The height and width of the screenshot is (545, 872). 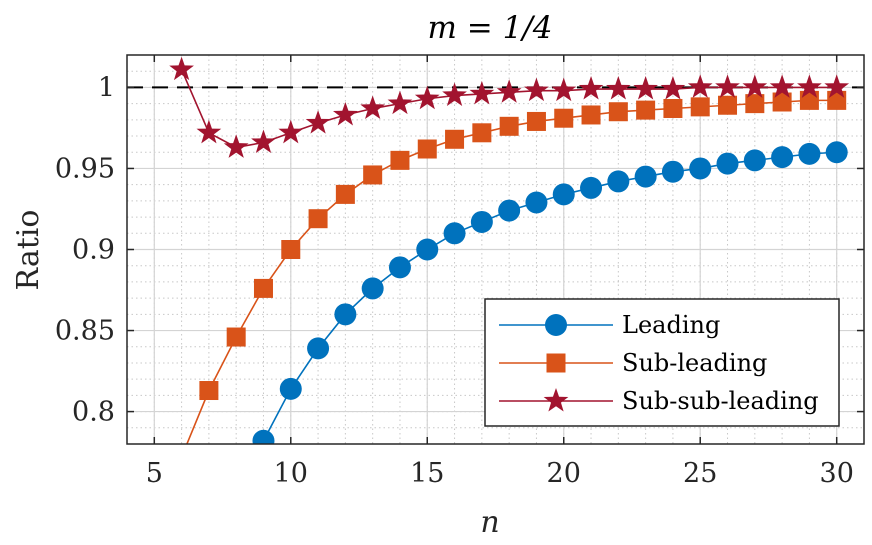 What do you see at coordinates (93, 250) in the screenshot?
I see `y-tick-label: 0.9` at bounding box center [93, 250].